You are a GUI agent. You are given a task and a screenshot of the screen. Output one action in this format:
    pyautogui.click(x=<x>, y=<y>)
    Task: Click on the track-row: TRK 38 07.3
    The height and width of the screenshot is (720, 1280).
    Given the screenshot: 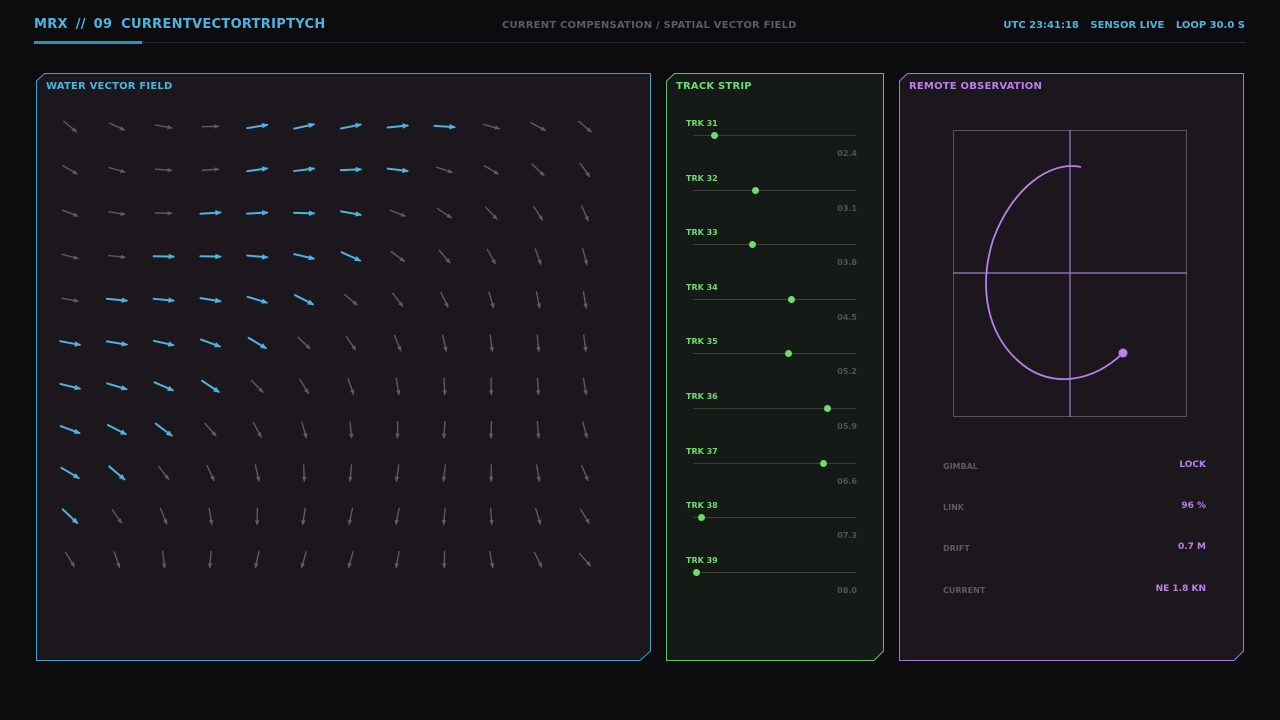 What is the action you would take?
    pyautogui.click(x=772, y=524)
    